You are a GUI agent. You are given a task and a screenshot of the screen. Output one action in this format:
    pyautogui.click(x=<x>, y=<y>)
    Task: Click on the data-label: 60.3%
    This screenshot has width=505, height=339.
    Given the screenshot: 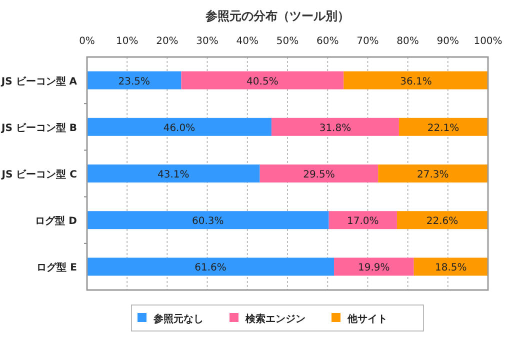 What is the action you would take?
    pyautogui.click(x=208, y=222)
    